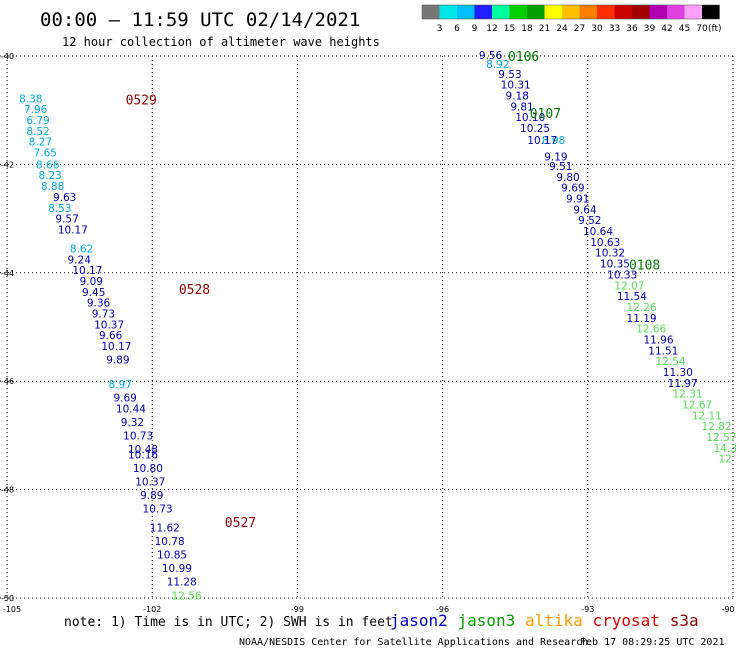 The width and height of the screenshot is (740, 650). I want to click on colorbar-label-15: 70, so click(702, 29).